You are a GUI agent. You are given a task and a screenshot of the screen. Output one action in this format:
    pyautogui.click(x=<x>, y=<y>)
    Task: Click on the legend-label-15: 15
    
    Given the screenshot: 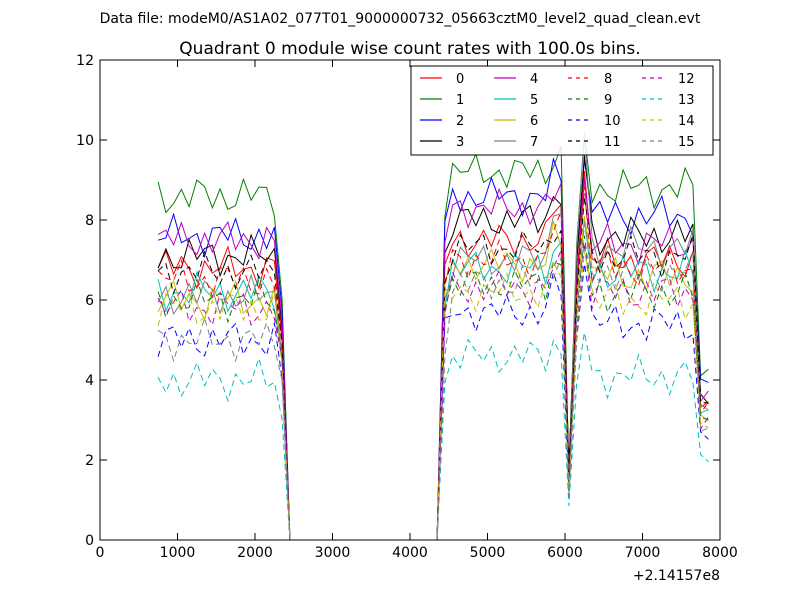 What is the action you would take?
    pyautogui.click(x=686, y=142)
    